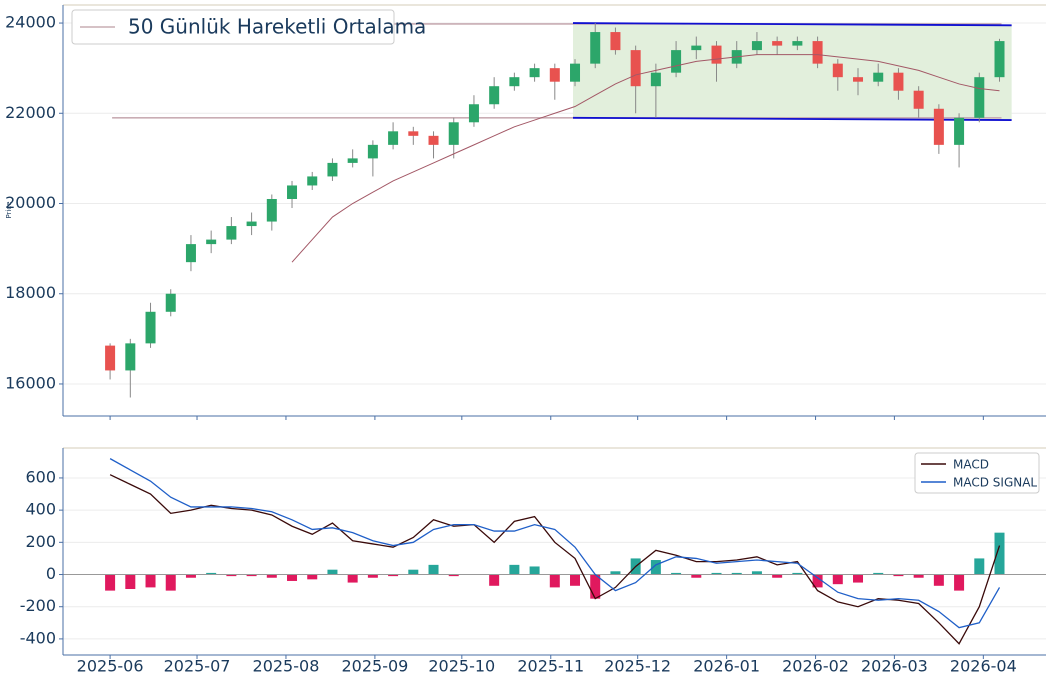 The width and height of the screenshot is (1050, 677). I want to click on x-tick-label: 2026-02, so click(815, 666).